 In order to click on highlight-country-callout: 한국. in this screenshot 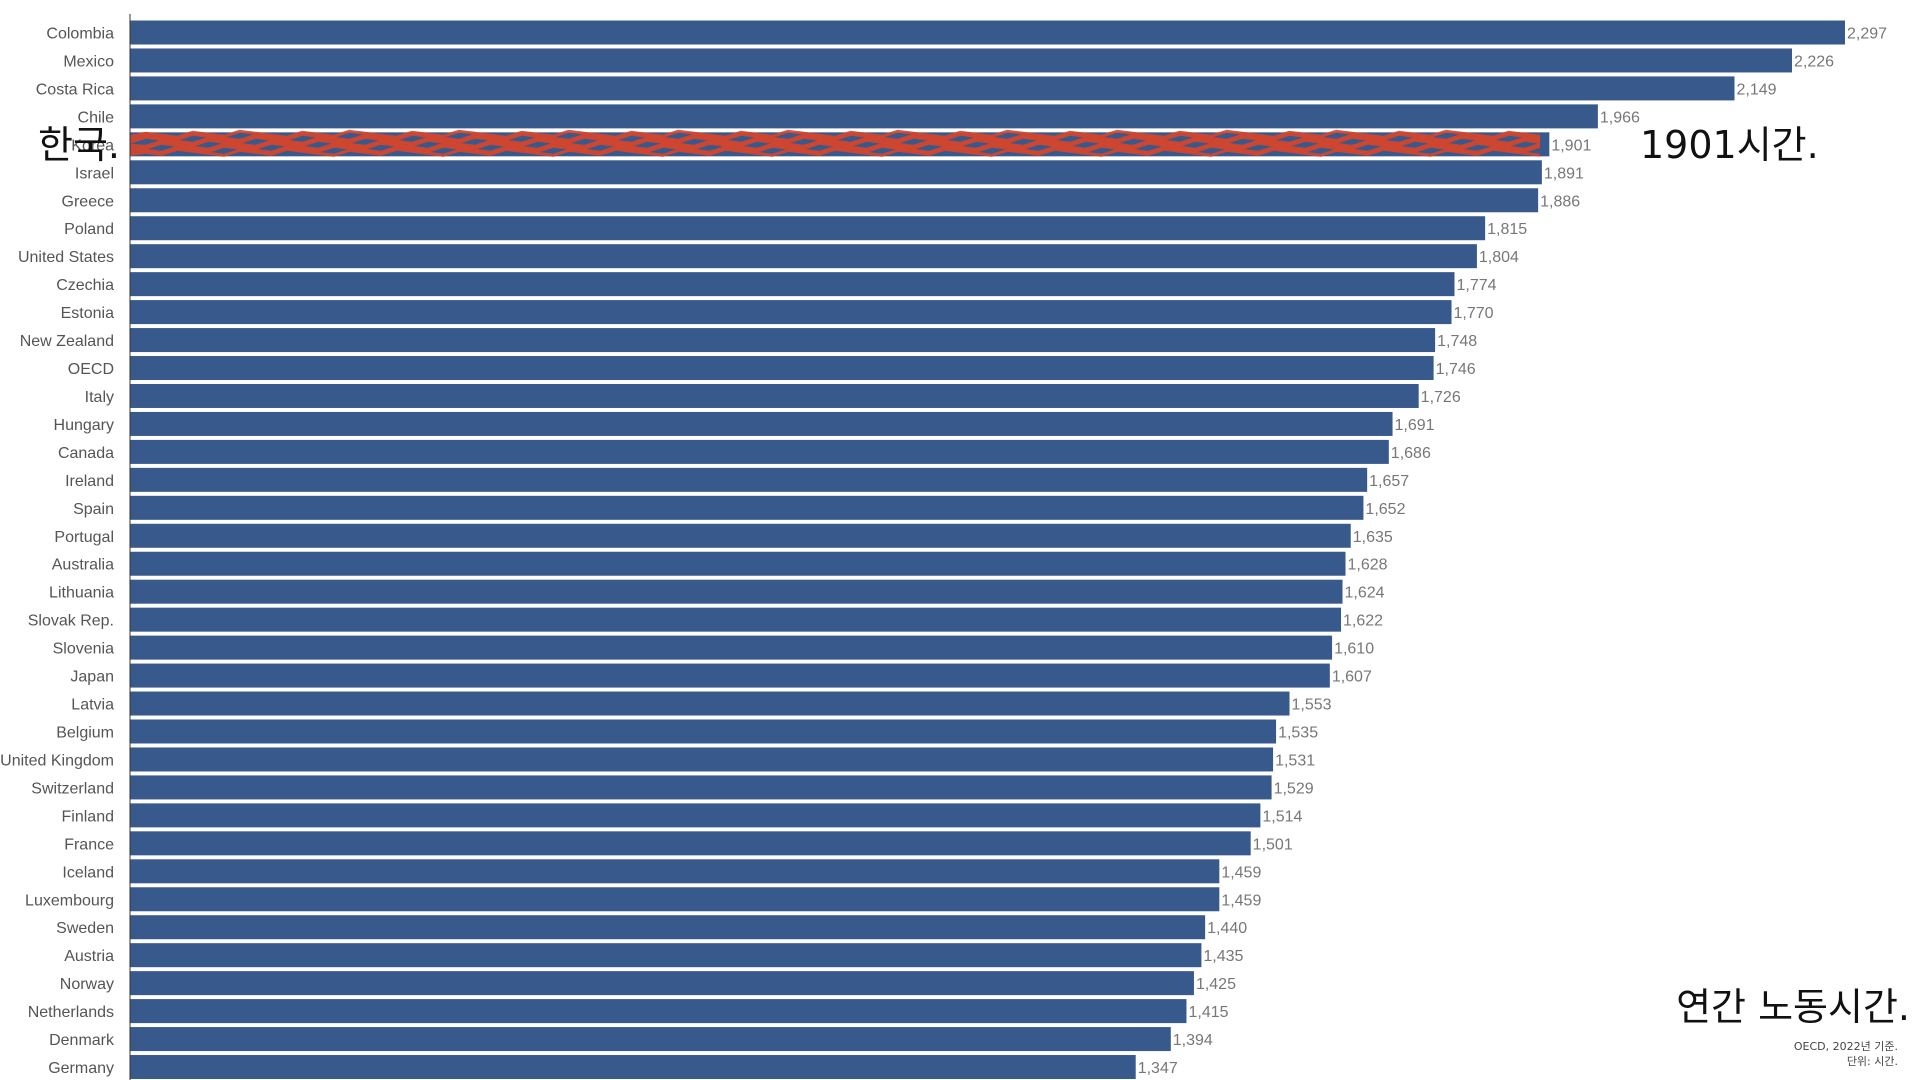, I will do `click(79, 145)`.